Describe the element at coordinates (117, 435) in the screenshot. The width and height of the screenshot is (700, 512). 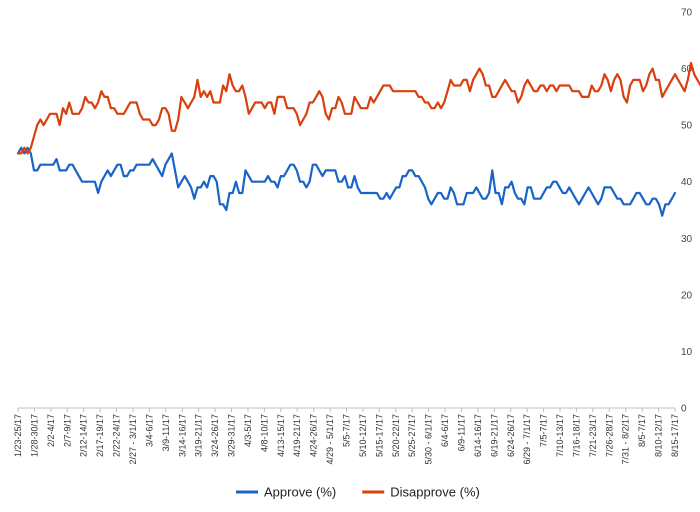
I see `x-tick-label: 2/22-24/17` at that location.